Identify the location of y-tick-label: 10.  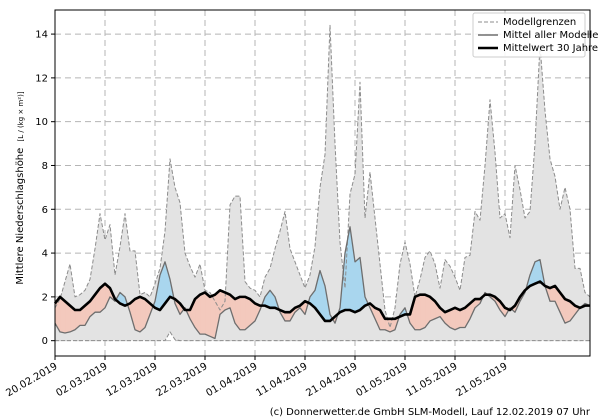
(41, 122).